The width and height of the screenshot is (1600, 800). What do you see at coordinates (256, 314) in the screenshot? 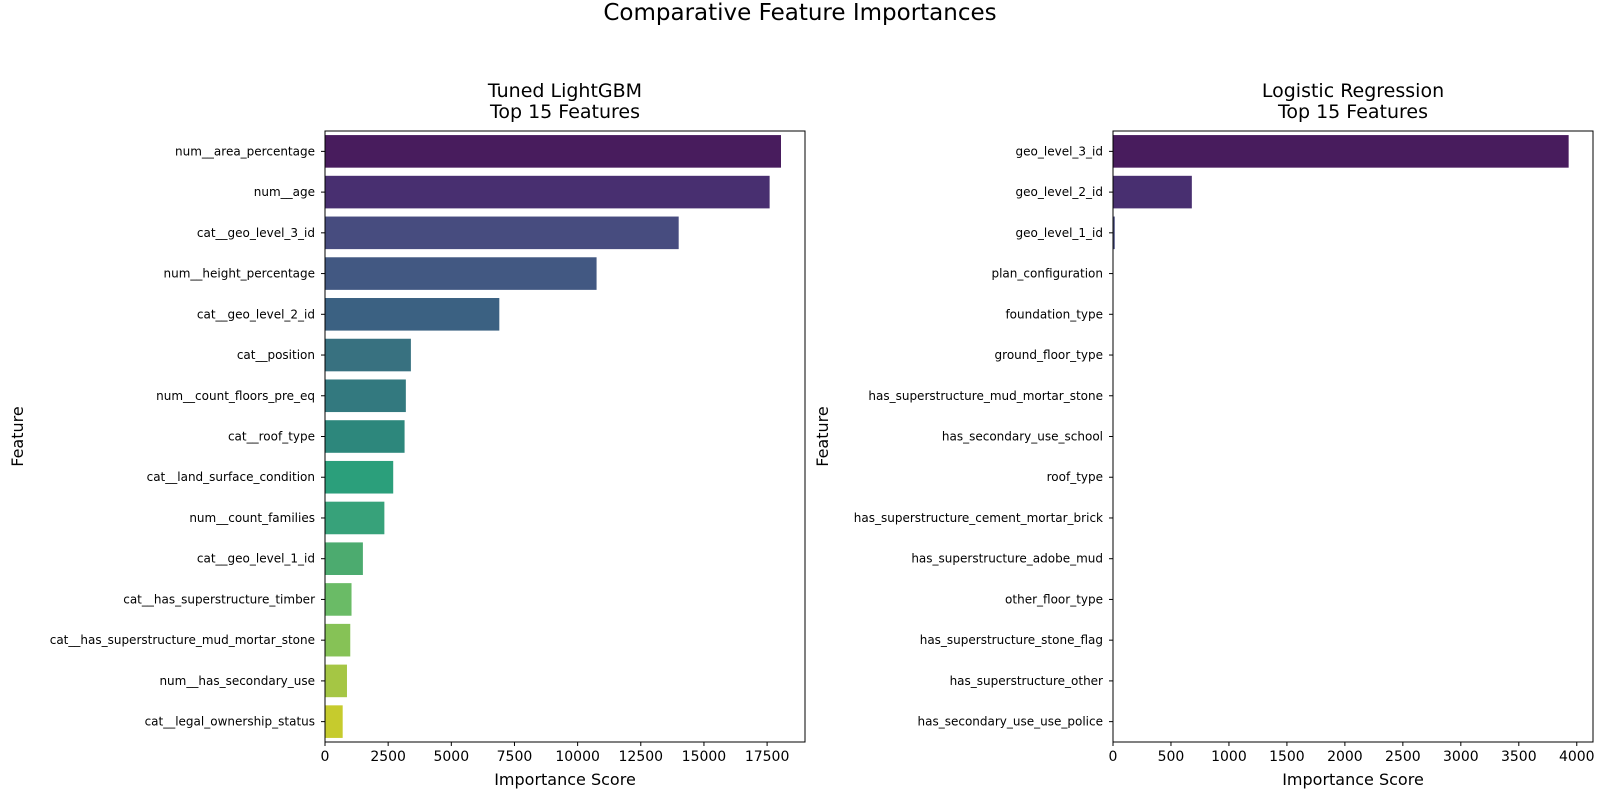
I see `y-tick-label-1-5: cat__geo_level_2_id` at bounding box center [256, 314].